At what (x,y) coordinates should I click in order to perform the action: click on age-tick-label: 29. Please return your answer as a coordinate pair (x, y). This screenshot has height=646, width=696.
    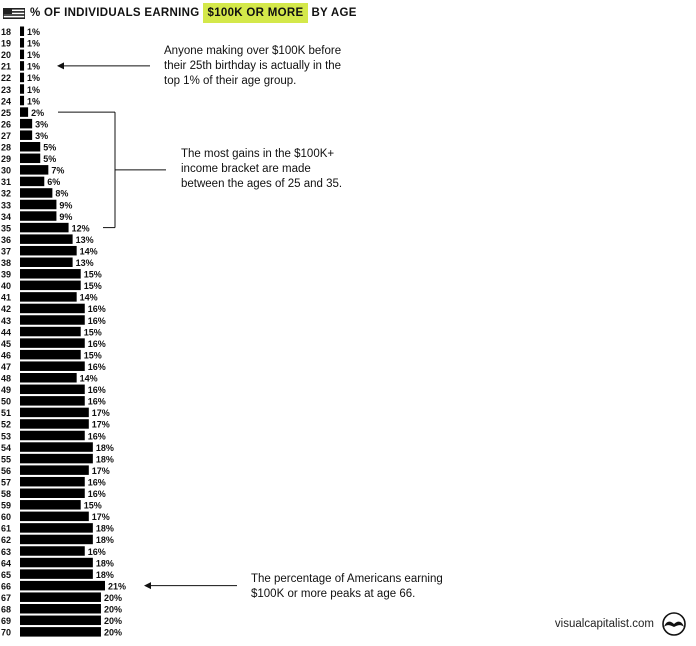
    Looking at the image, I should click on (6, 159).